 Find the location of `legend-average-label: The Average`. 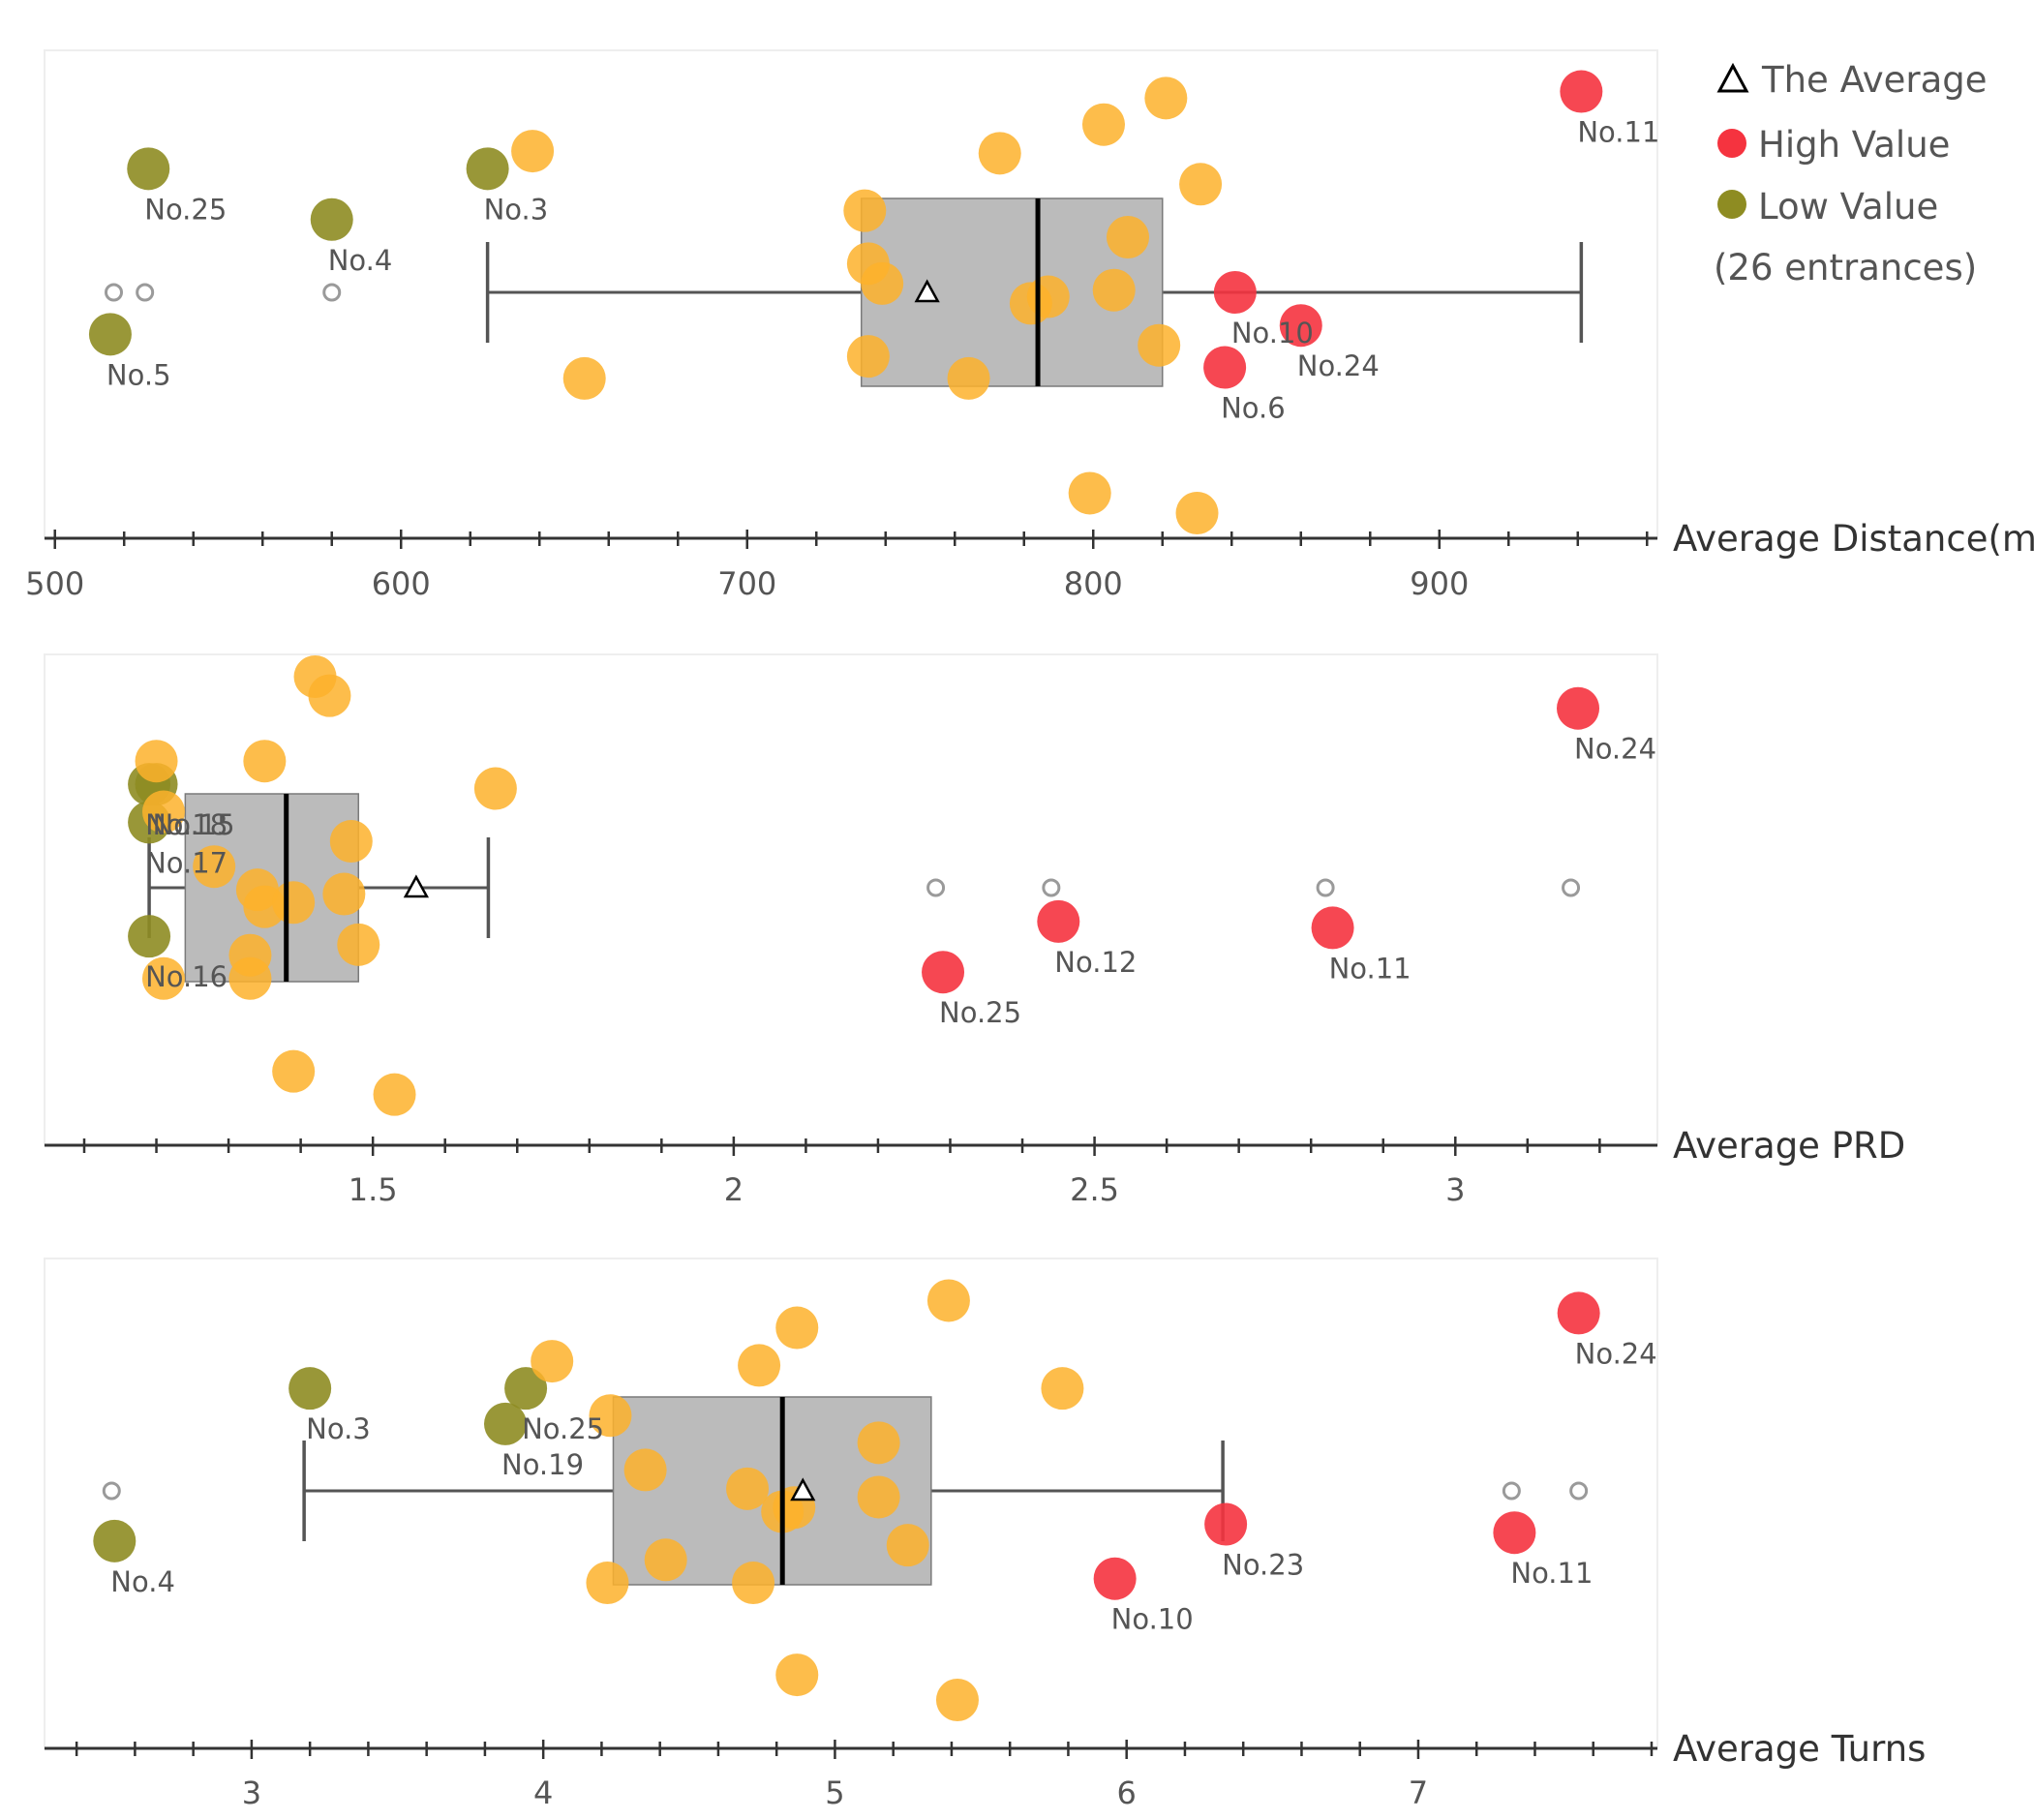

legend-average-label: The Average is located at coordinates (1874, 80).